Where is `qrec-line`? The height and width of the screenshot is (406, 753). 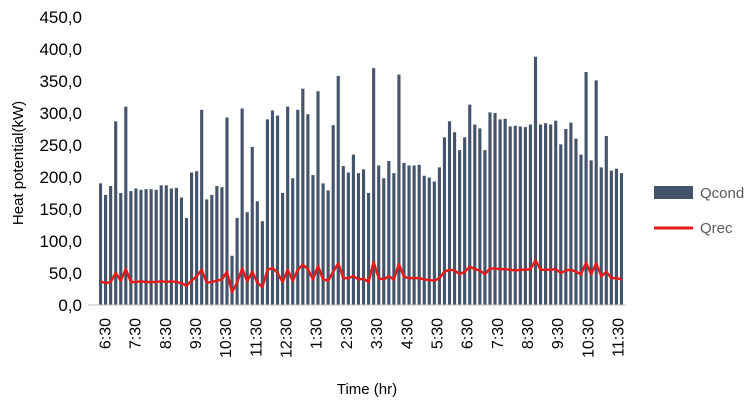 qrec-line is located at coordinates (361, 276).